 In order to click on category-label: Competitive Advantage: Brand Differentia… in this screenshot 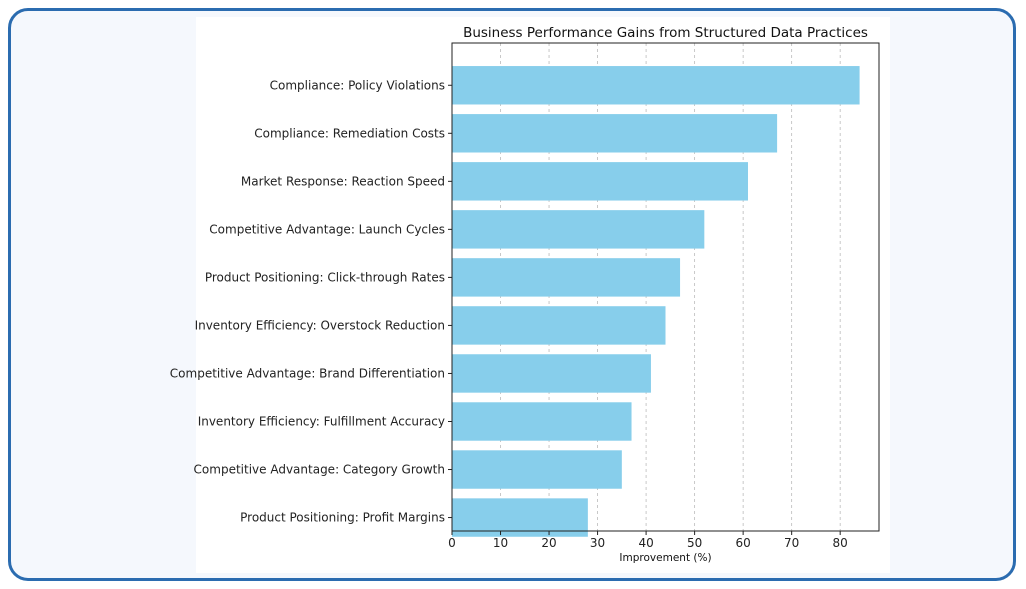, I will do `click(307, 373)`.